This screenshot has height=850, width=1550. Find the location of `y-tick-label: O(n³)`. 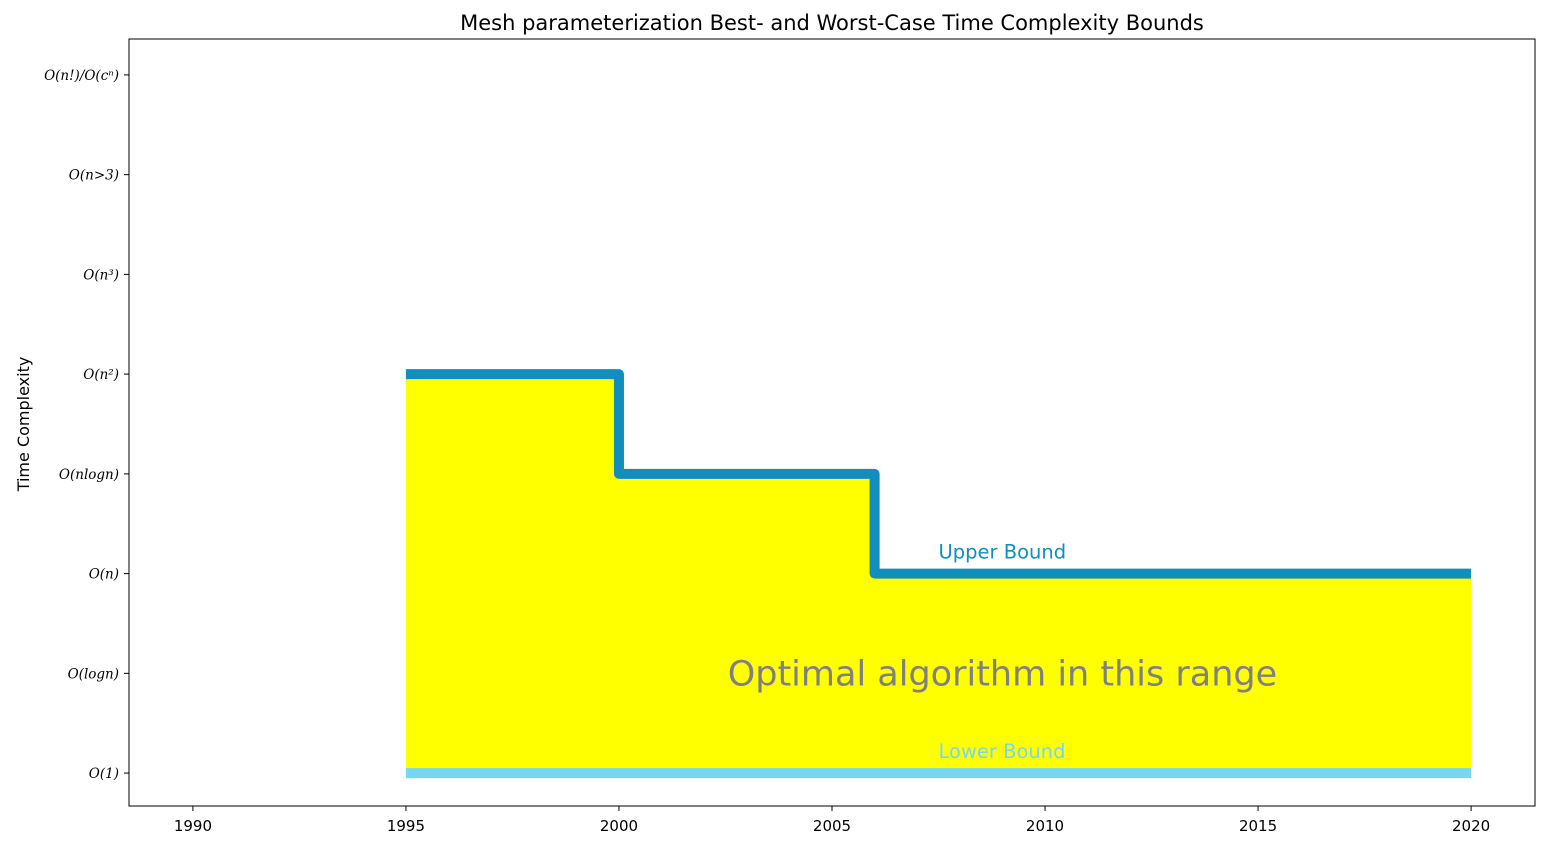

y-tick-label: O(n³) is located at coordinates (101, 275).